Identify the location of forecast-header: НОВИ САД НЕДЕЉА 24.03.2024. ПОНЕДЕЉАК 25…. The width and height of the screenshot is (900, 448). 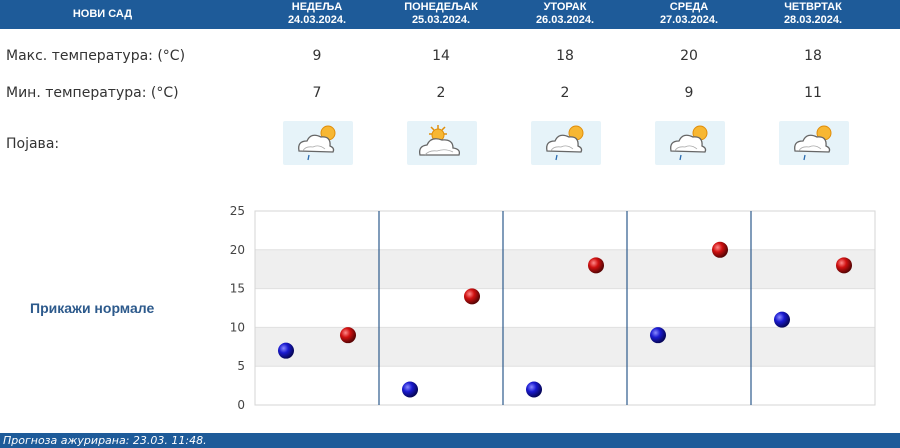
(450, 14).